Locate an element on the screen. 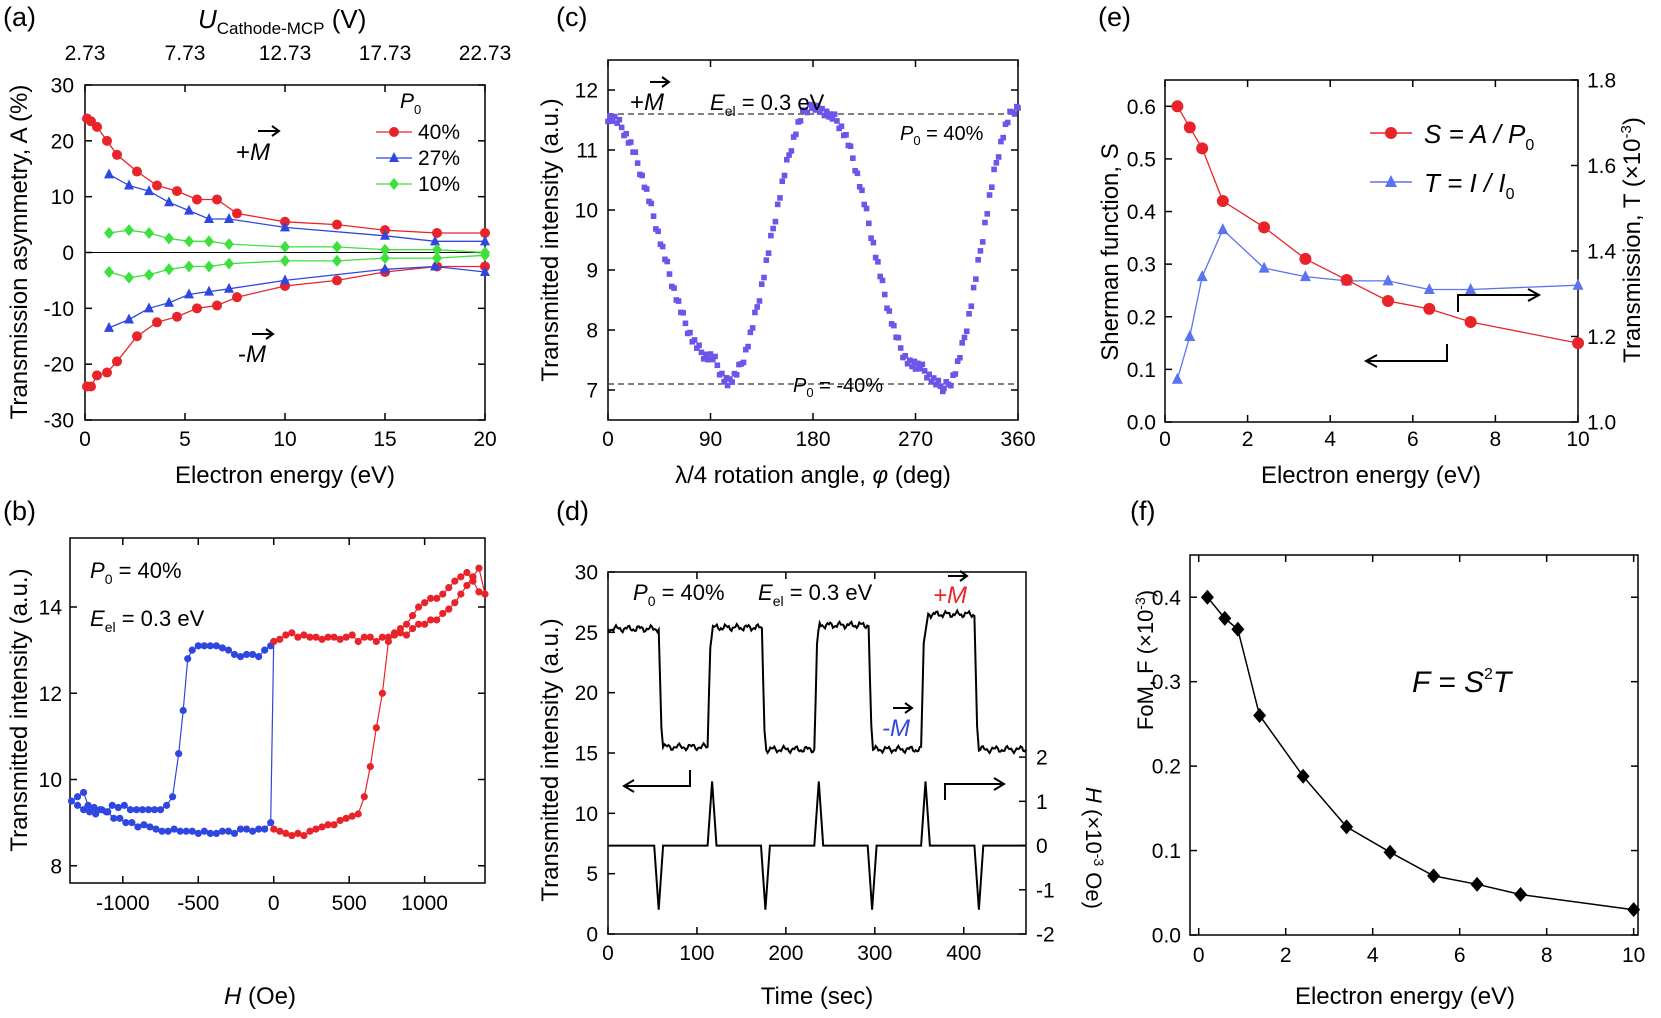  x-tick-label: 6 is located at coordinates (1460, 955).